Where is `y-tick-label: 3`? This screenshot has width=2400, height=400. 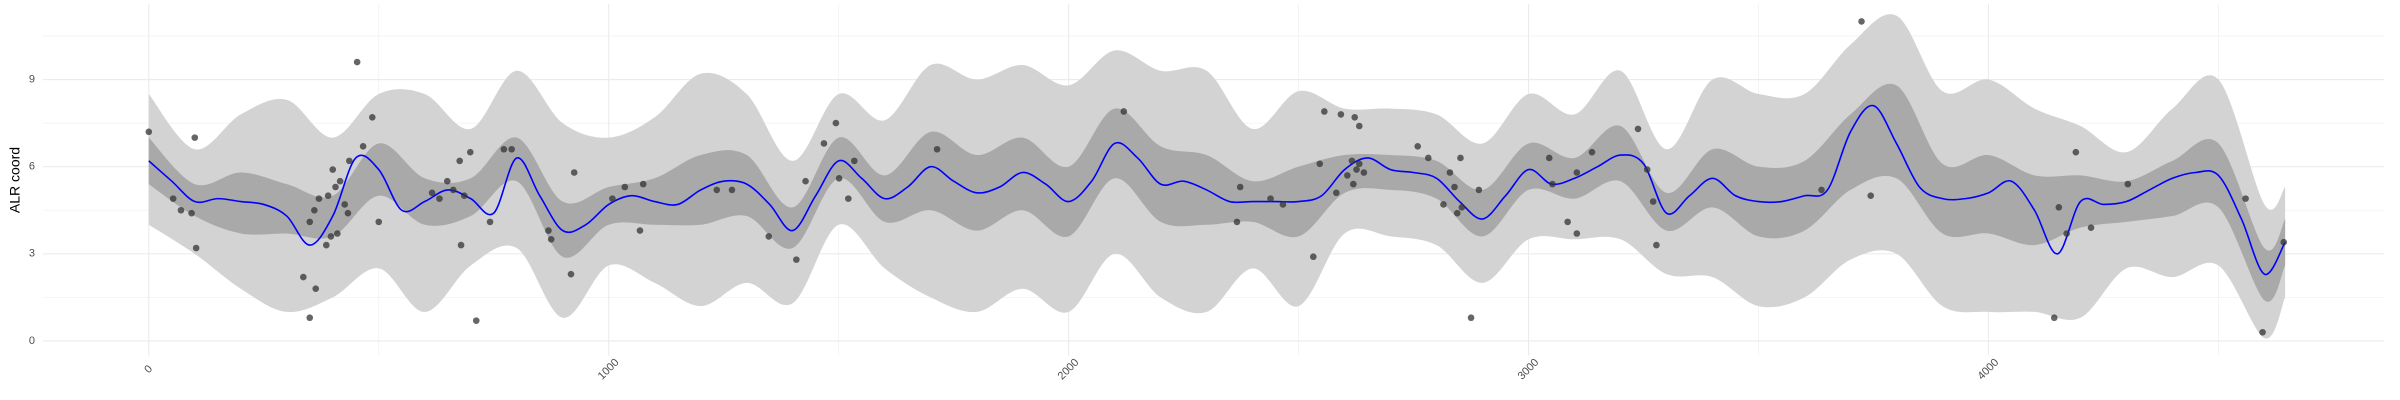
y-tick-label: 3 is located at coordinates (32, 254).